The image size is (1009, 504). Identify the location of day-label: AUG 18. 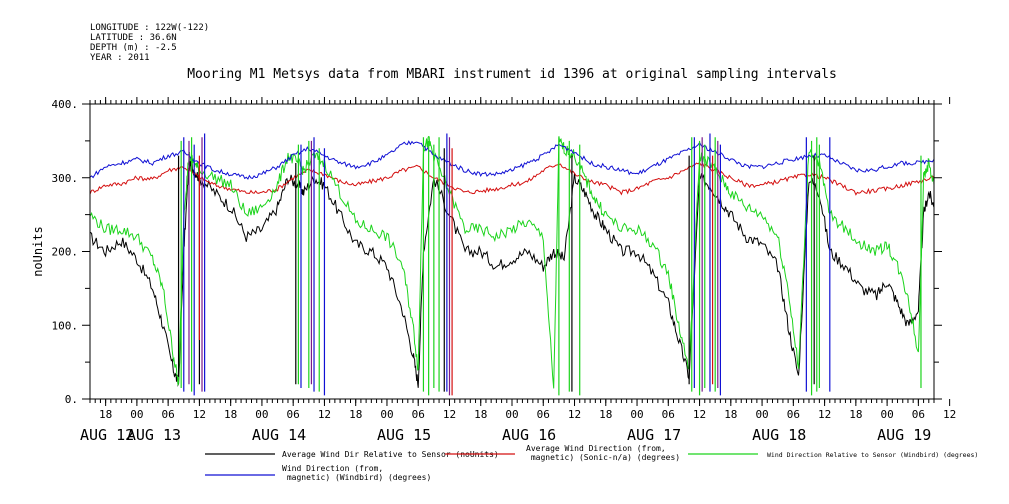
(779, 435).